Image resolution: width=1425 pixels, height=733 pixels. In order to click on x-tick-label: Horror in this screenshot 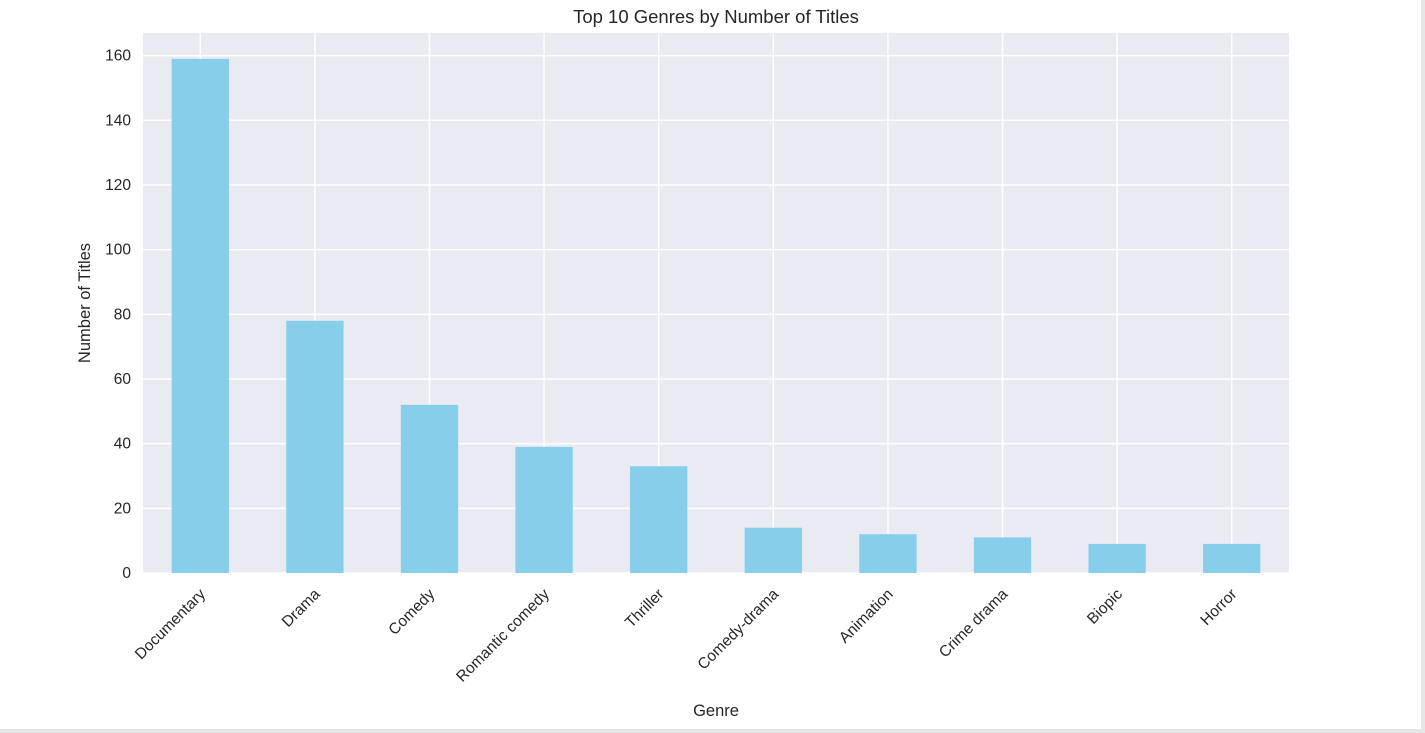, I will do `click(1218, 607)`.